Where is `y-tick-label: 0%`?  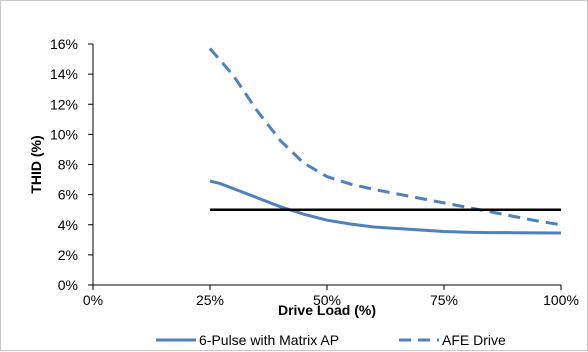
y-tick-label: 0% is located at coordinates (68, 285).